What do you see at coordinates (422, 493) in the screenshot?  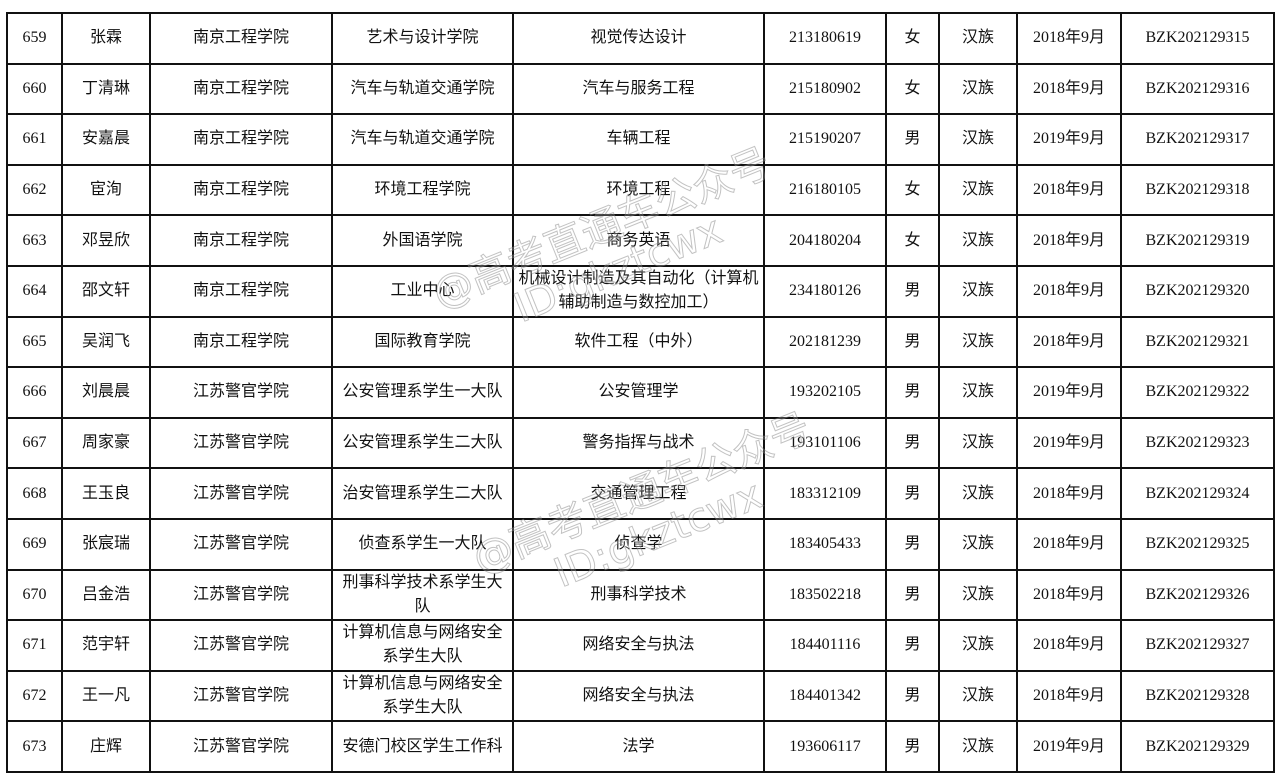 I see `department-text: 治安管理系学生二大队` at bounding box center [422, 493].